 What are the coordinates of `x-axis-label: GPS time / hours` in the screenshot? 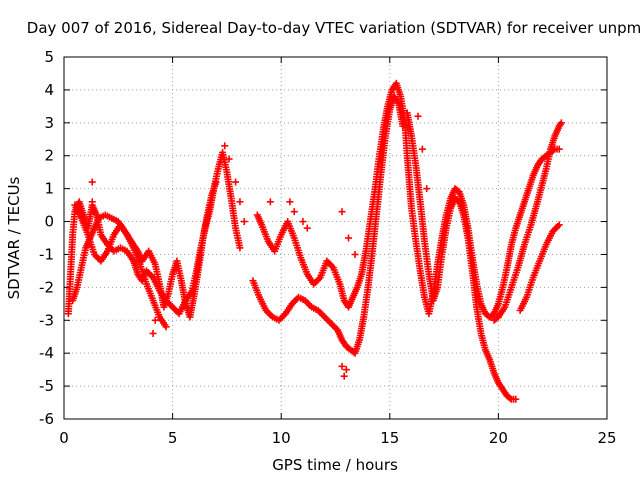 It's located at (335, 465).